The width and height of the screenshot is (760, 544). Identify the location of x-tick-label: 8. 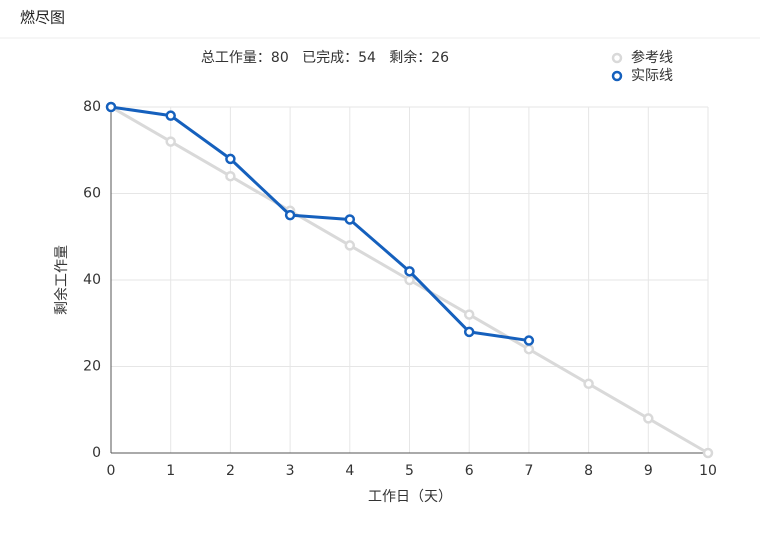
(588, 471).